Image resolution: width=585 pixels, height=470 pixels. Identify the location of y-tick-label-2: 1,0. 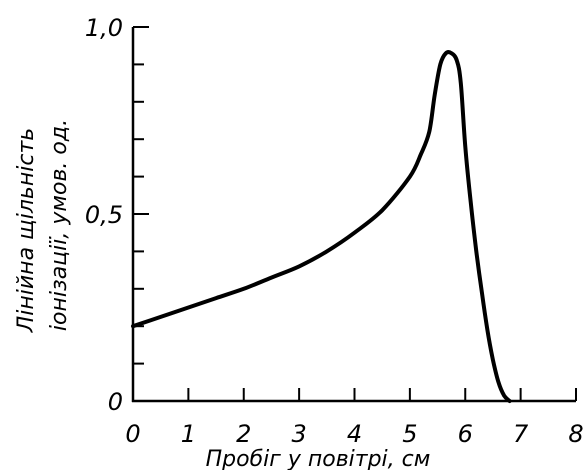
(104, 28).